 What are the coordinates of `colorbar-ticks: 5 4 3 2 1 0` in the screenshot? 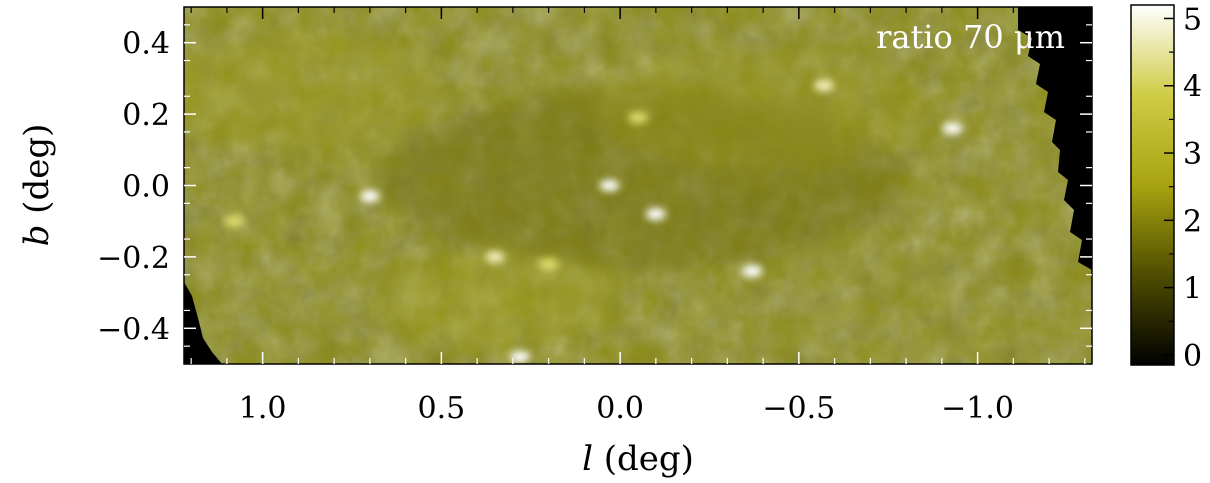 It's located at (1183, 188).